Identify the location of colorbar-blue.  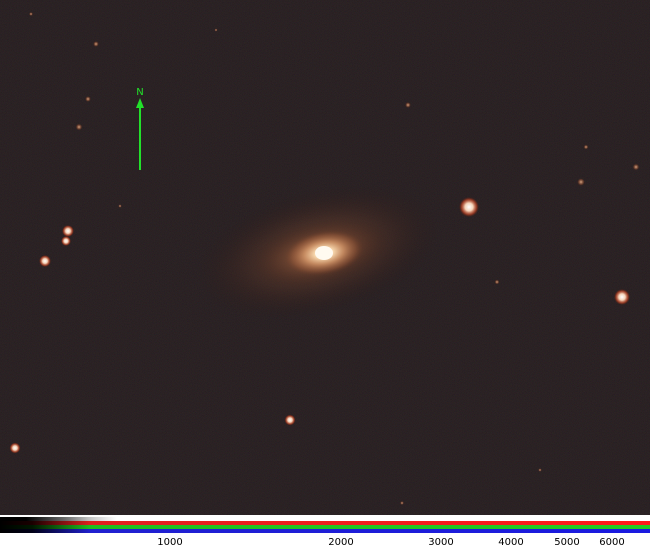
(325, 531).